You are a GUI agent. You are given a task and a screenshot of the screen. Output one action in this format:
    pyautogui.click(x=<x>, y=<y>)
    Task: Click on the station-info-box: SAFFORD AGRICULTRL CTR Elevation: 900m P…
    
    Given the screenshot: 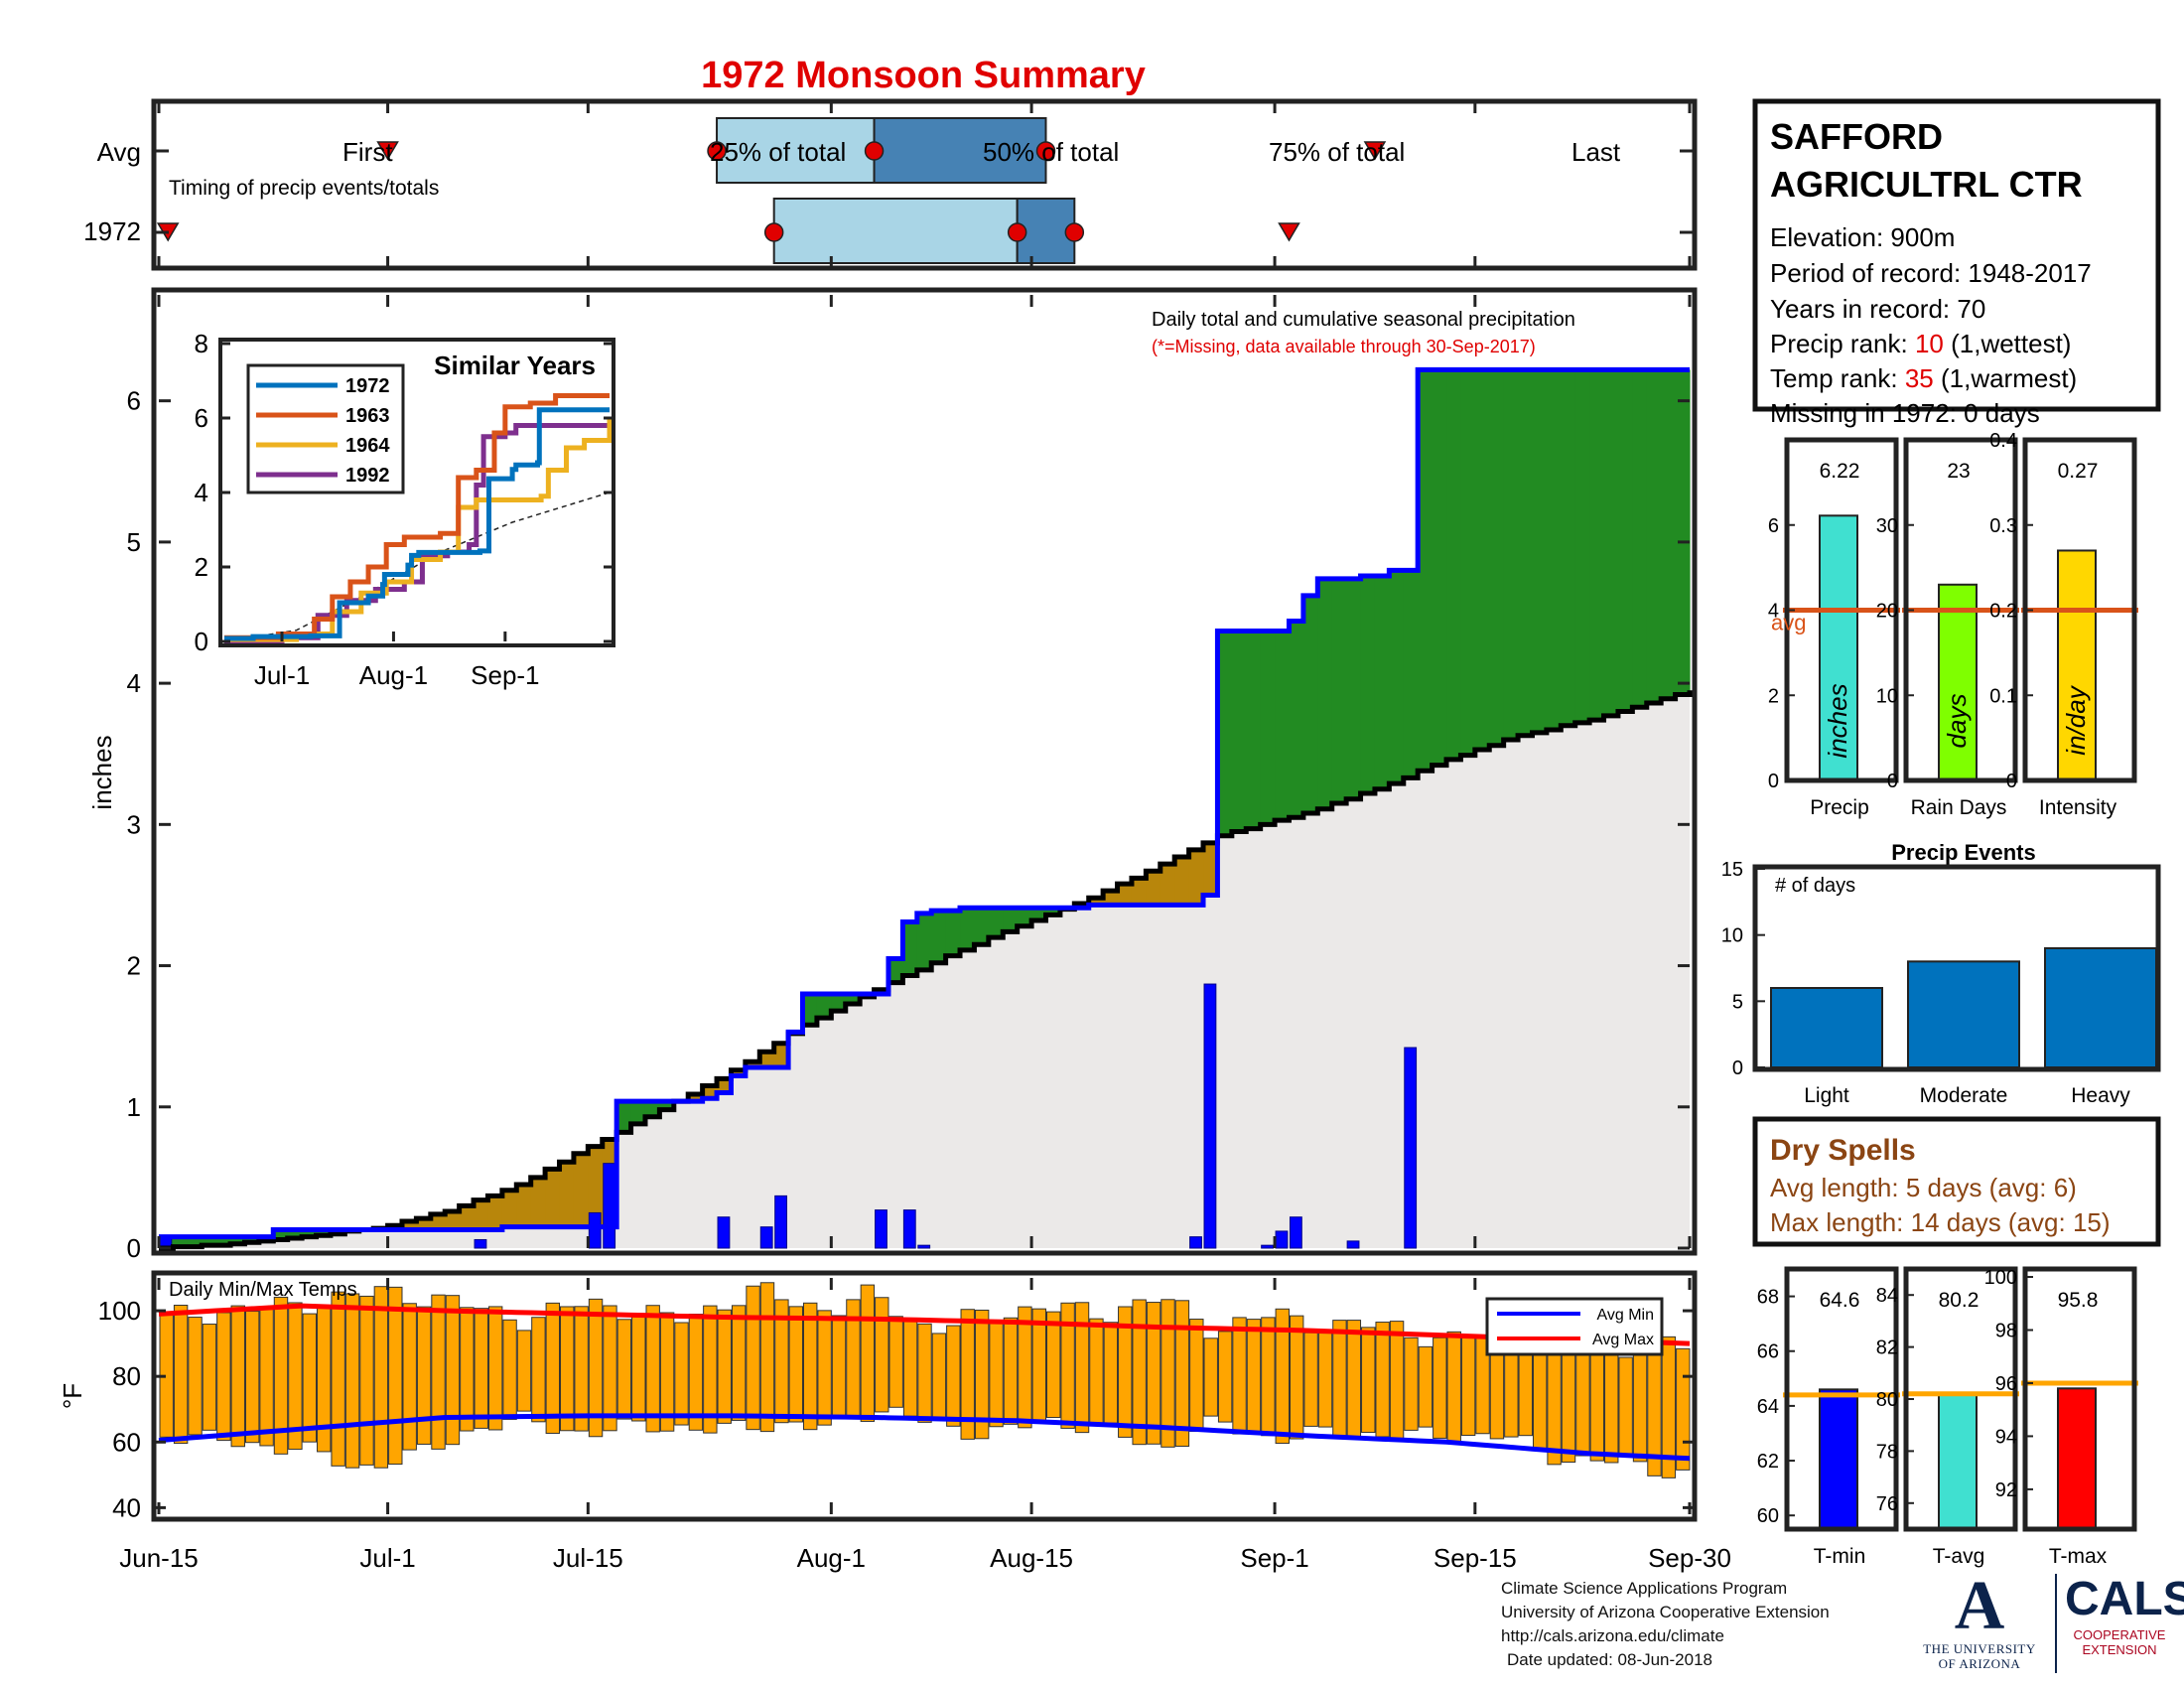 What is the action you would take?
    pyautogui.click(x=1956, y=255)
    